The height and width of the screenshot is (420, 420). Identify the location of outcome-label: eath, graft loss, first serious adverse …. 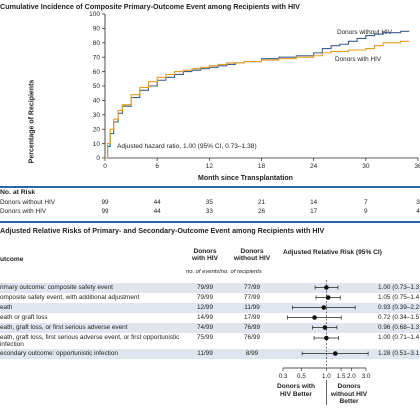
(90, 341).